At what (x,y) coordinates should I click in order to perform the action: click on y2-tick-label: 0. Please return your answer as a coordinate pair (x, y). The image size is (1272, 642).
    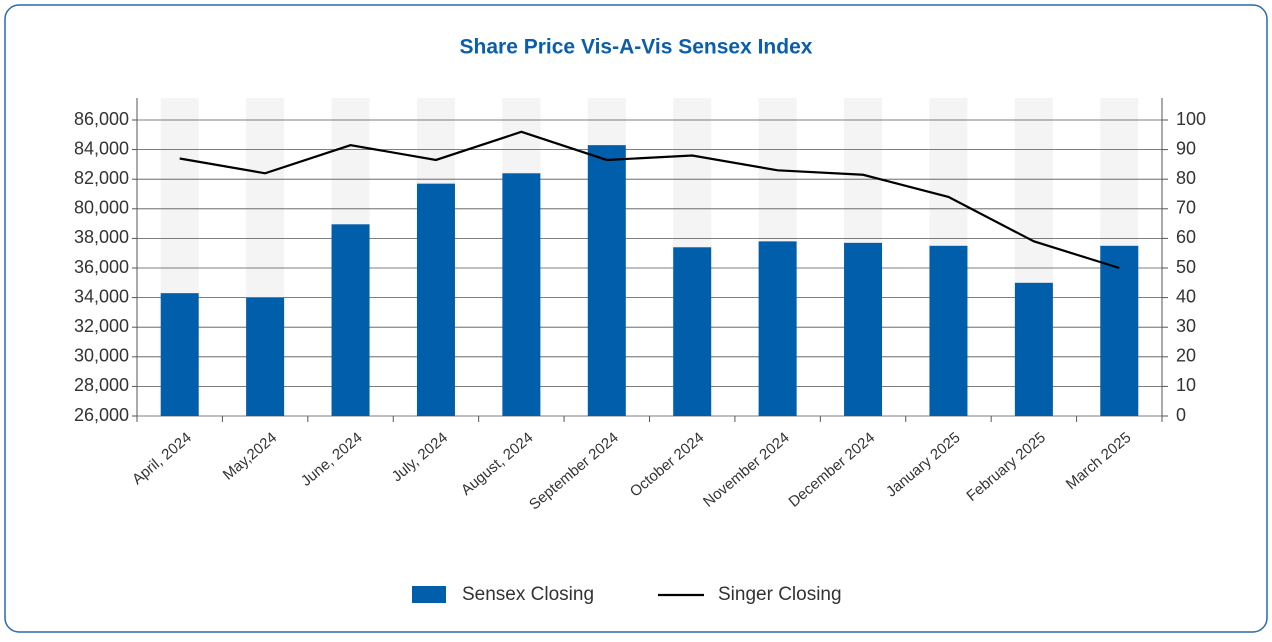
    Looking at the image, I should click on (1181, 415).